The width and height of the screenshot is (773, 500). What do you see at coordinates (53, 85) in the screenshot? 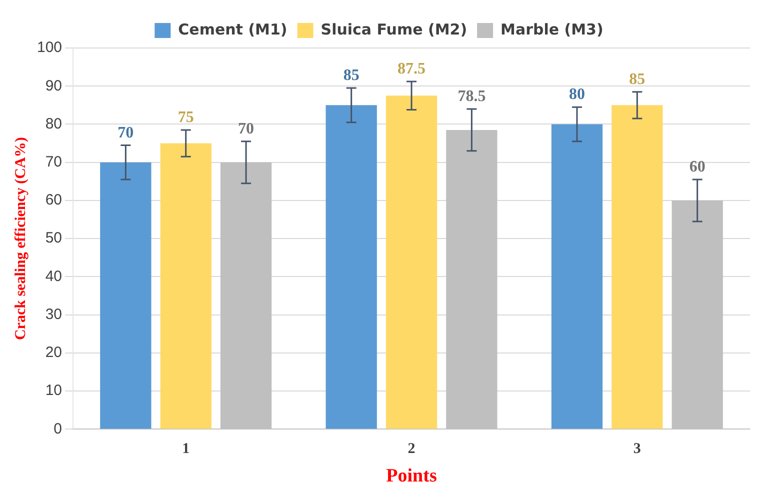
I see `y-tick-label: 90` at bounding box center [53, 85].